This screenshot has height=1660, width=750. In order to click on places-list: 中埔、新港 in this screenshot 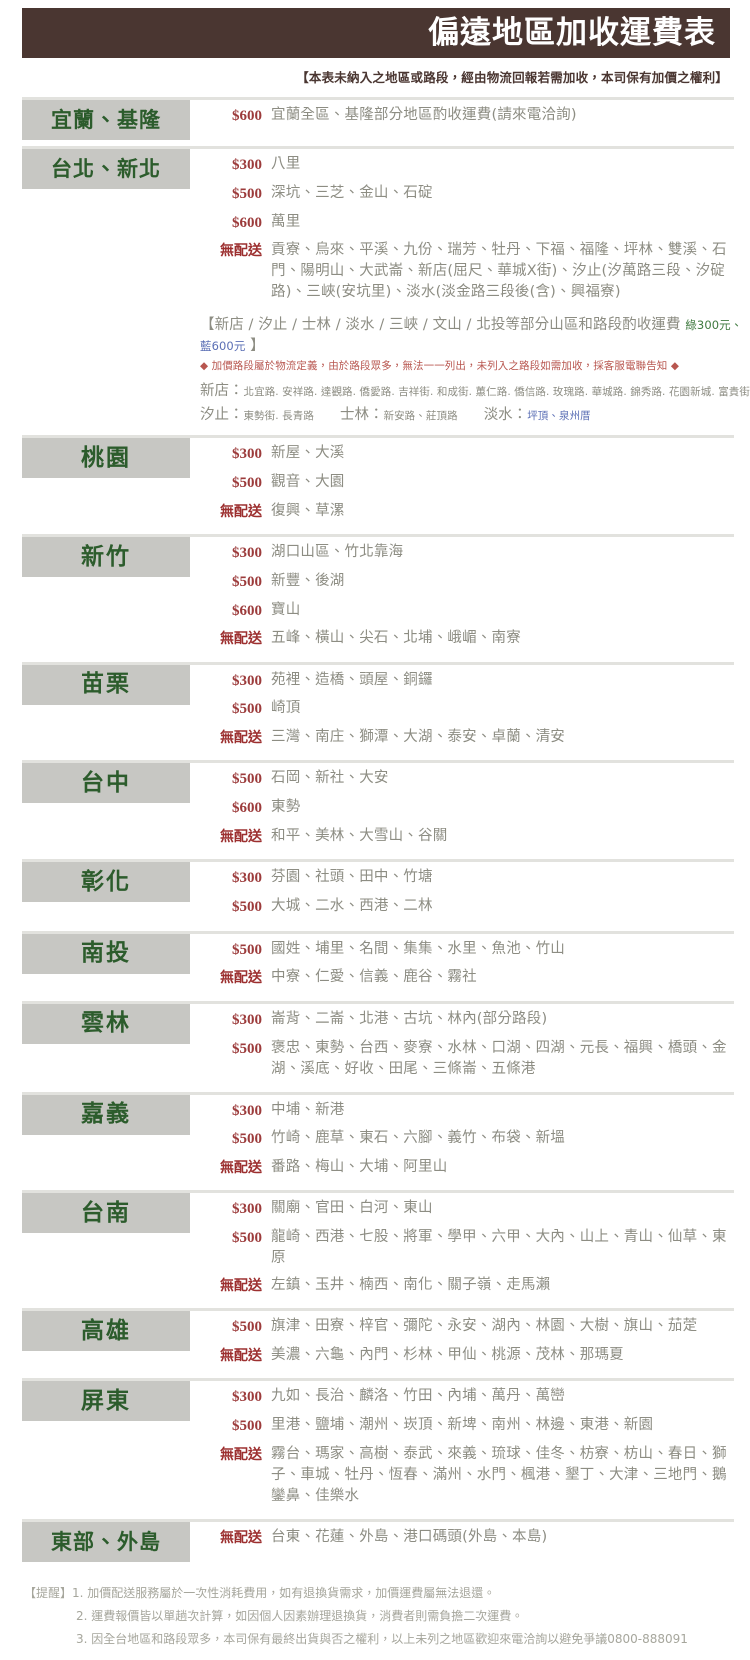, I will do `click(303, 1110)`.